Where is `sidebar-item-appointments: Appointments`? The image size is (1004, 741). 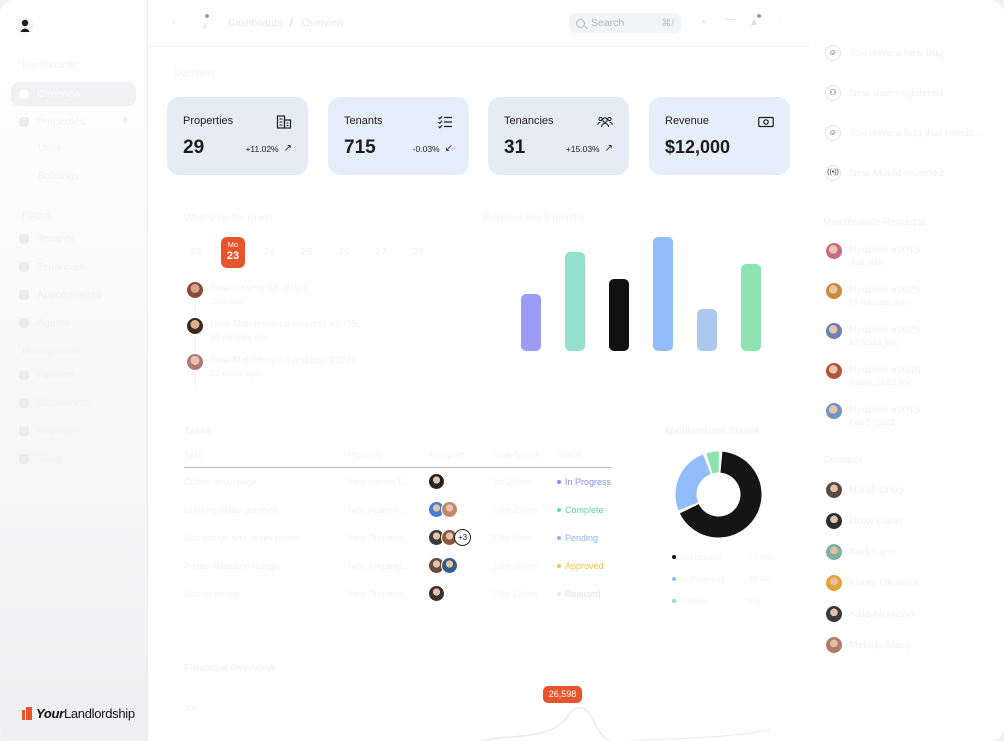 sidebar-item-appointments: Appointments is located at coordinates (73, 295).